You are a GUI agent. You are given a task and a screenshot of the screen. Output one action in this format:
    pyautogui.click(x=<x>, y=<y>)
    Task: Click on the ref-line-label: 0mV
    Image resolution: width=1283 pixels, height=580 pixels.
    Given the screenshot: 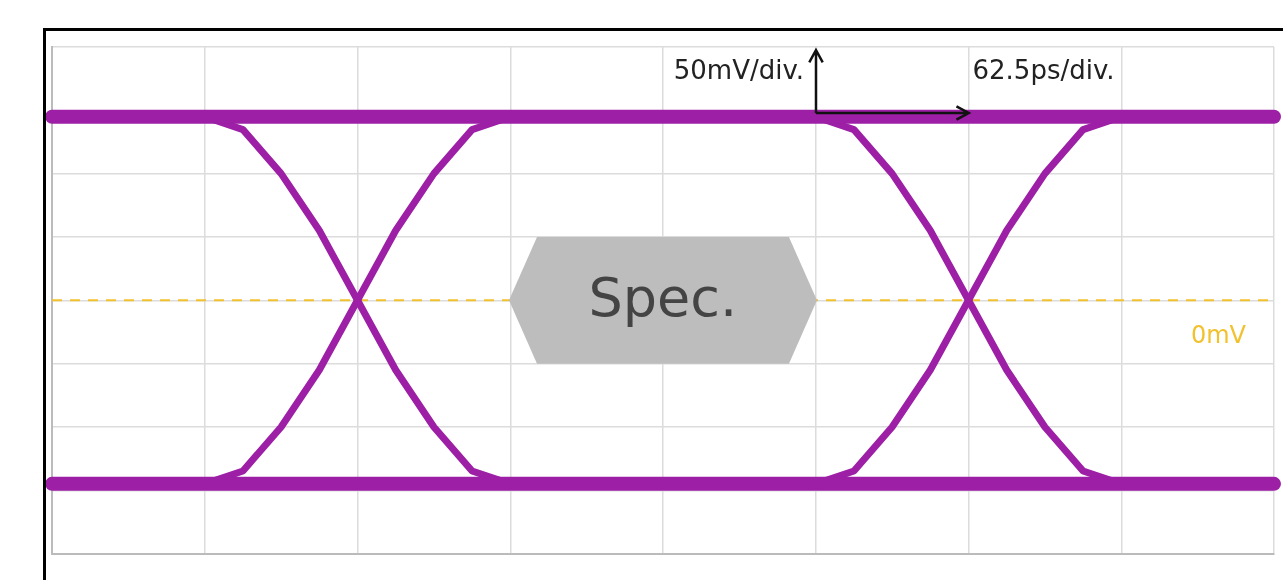 What is the action you would take?
    pyautogui.click(x=1218, y=334)
    